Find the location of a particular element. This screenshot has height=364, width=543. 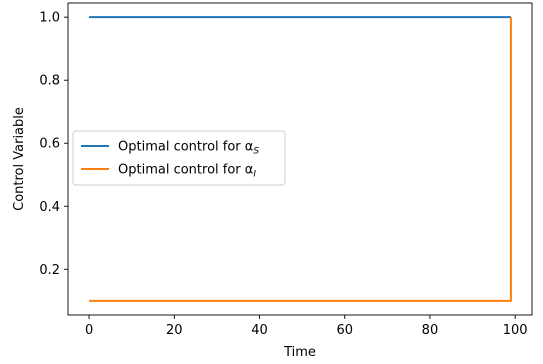

x-tick-label: 20 is located at coordinates (174, 330).